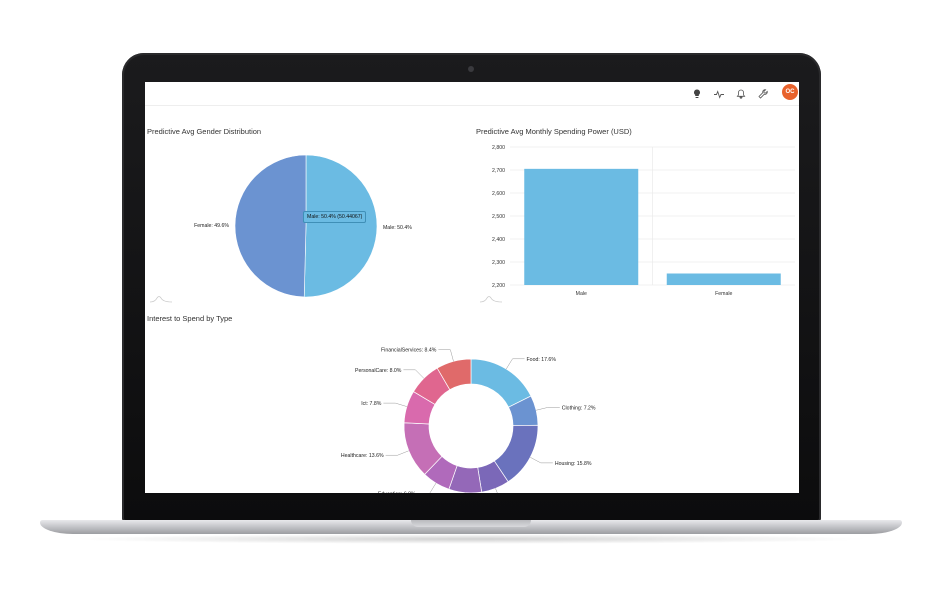  Describe the element at coordinates (378, 371) in the screenshot. I see `donut-label-personalcare: PersonalCare: 8.0%` at that location.